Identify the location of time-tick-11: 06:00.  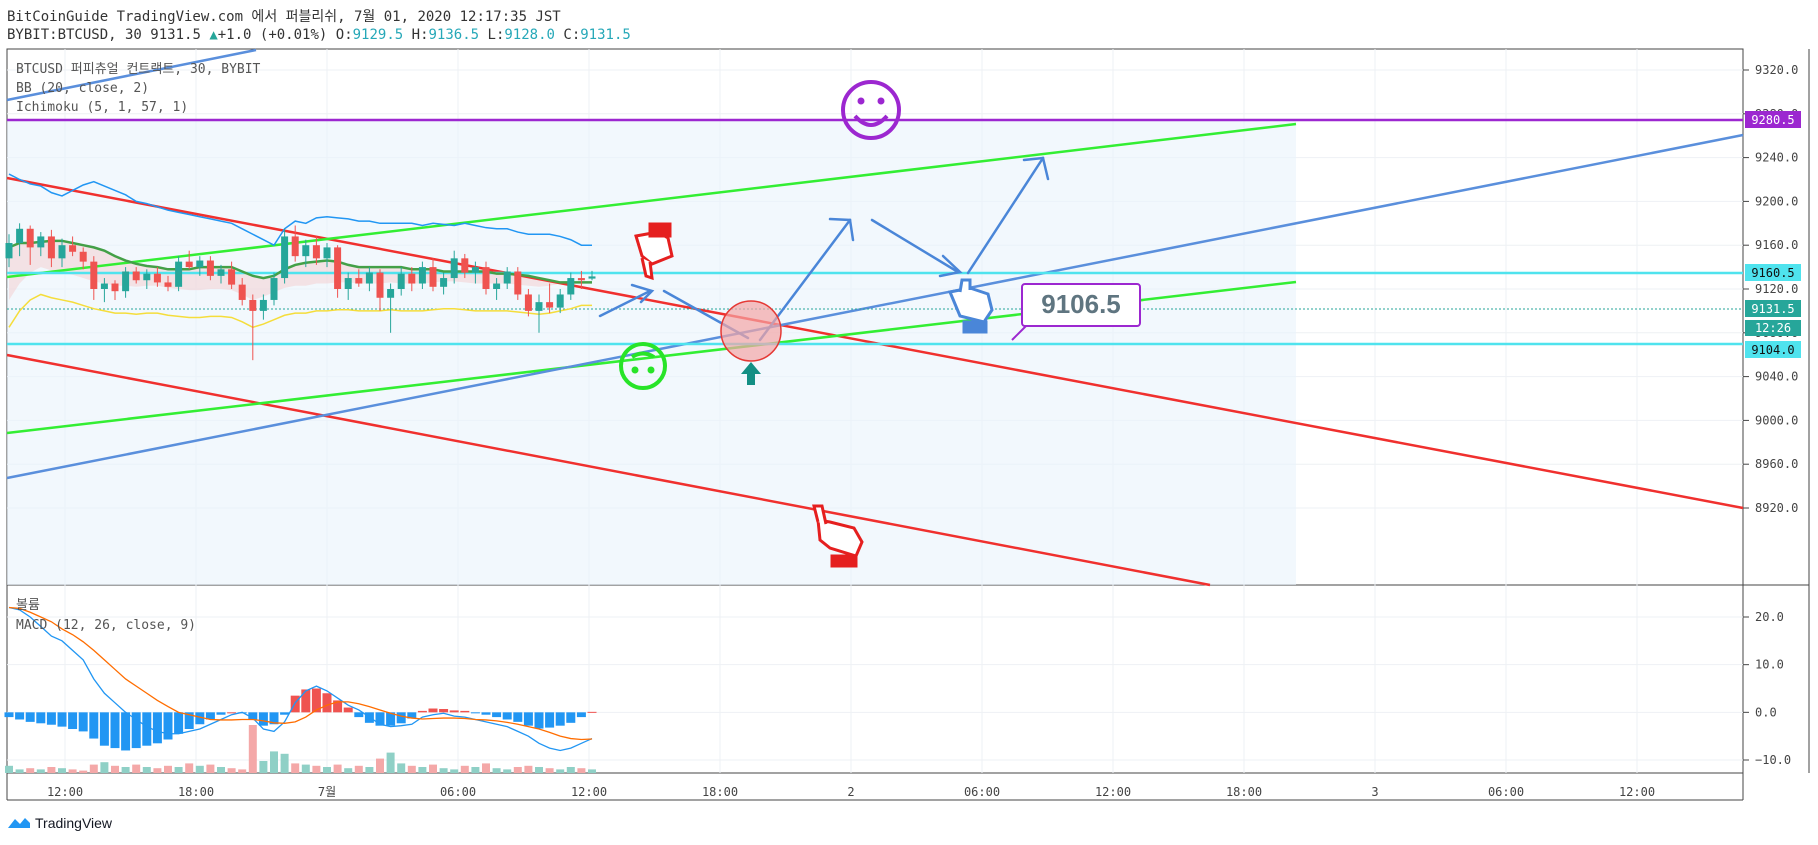
(1506, 792).